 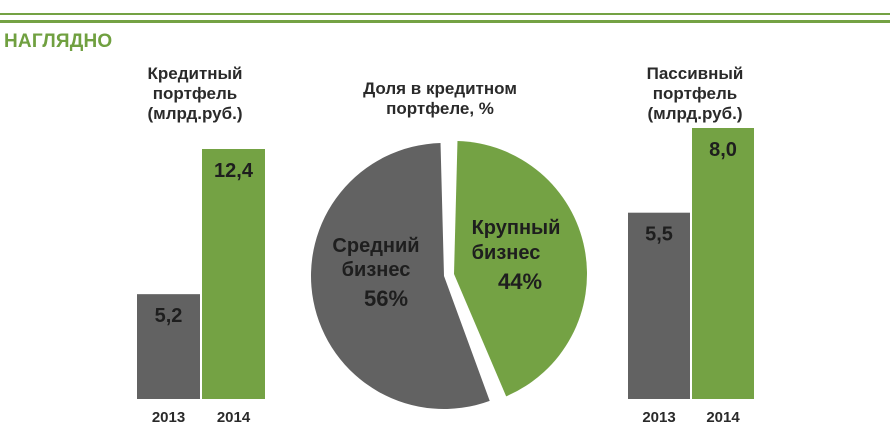 I want to click on bar-value-label-2-1: 8,0, so click(x=723, y=150).